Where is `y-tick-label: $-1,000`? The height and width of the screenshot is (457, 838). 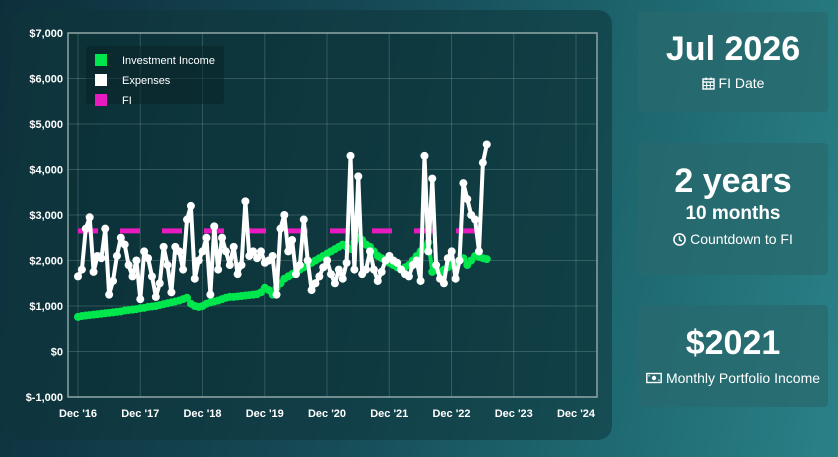
y-tick-label: $-1,000 is located at coordinates (44, 398).